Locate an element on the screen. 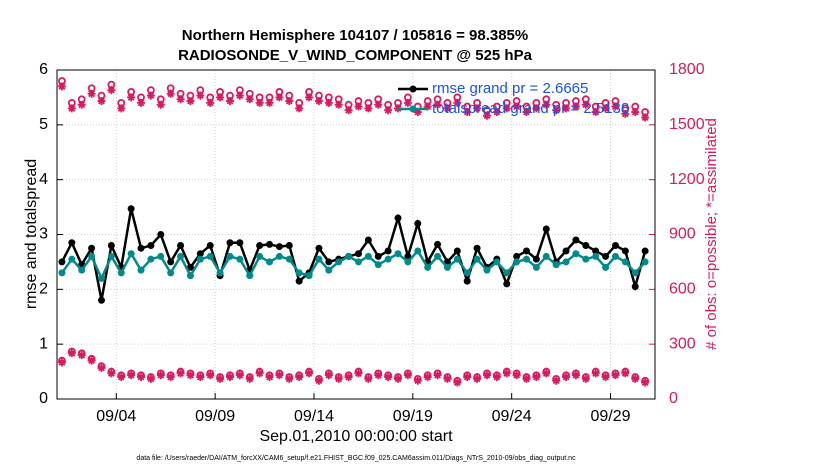 The image size is (830, 470). legend-label: totalspread grand pr = 2.5138 is located at coordinates (530, 108).